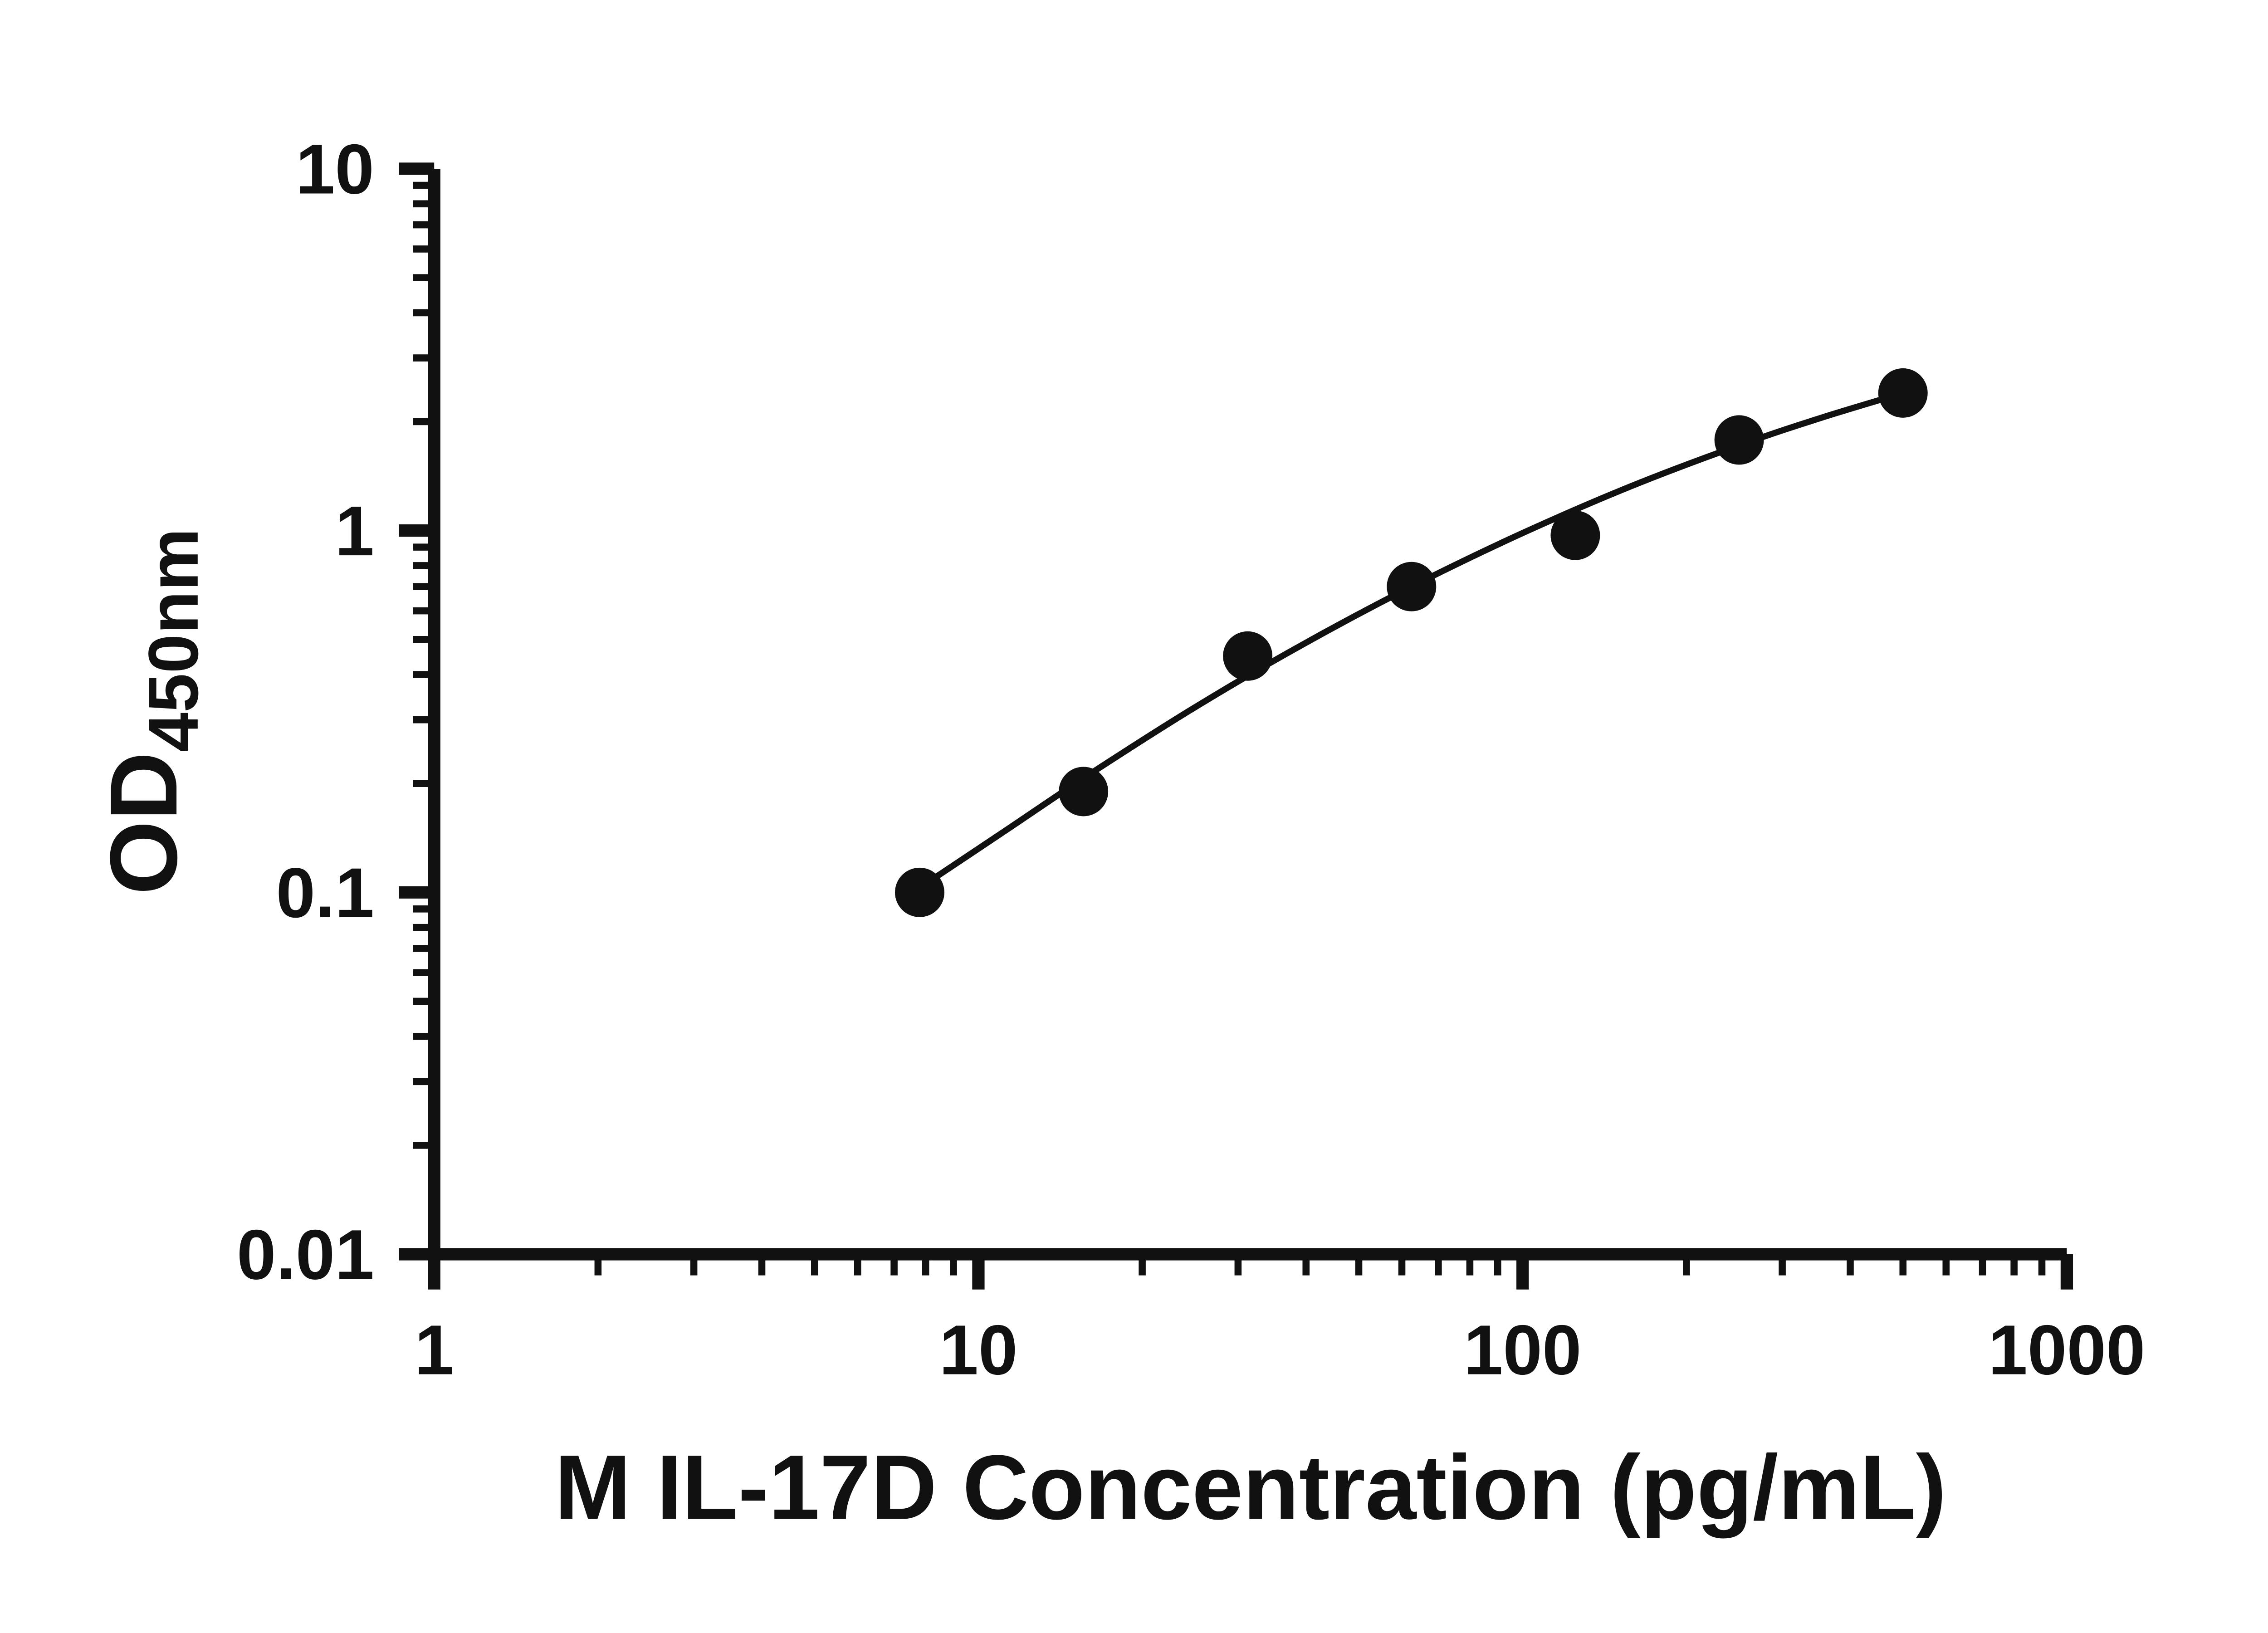 The width and height of the screenshot is (2268, 1633). I want to click on fit-line, so click(1411, 640).